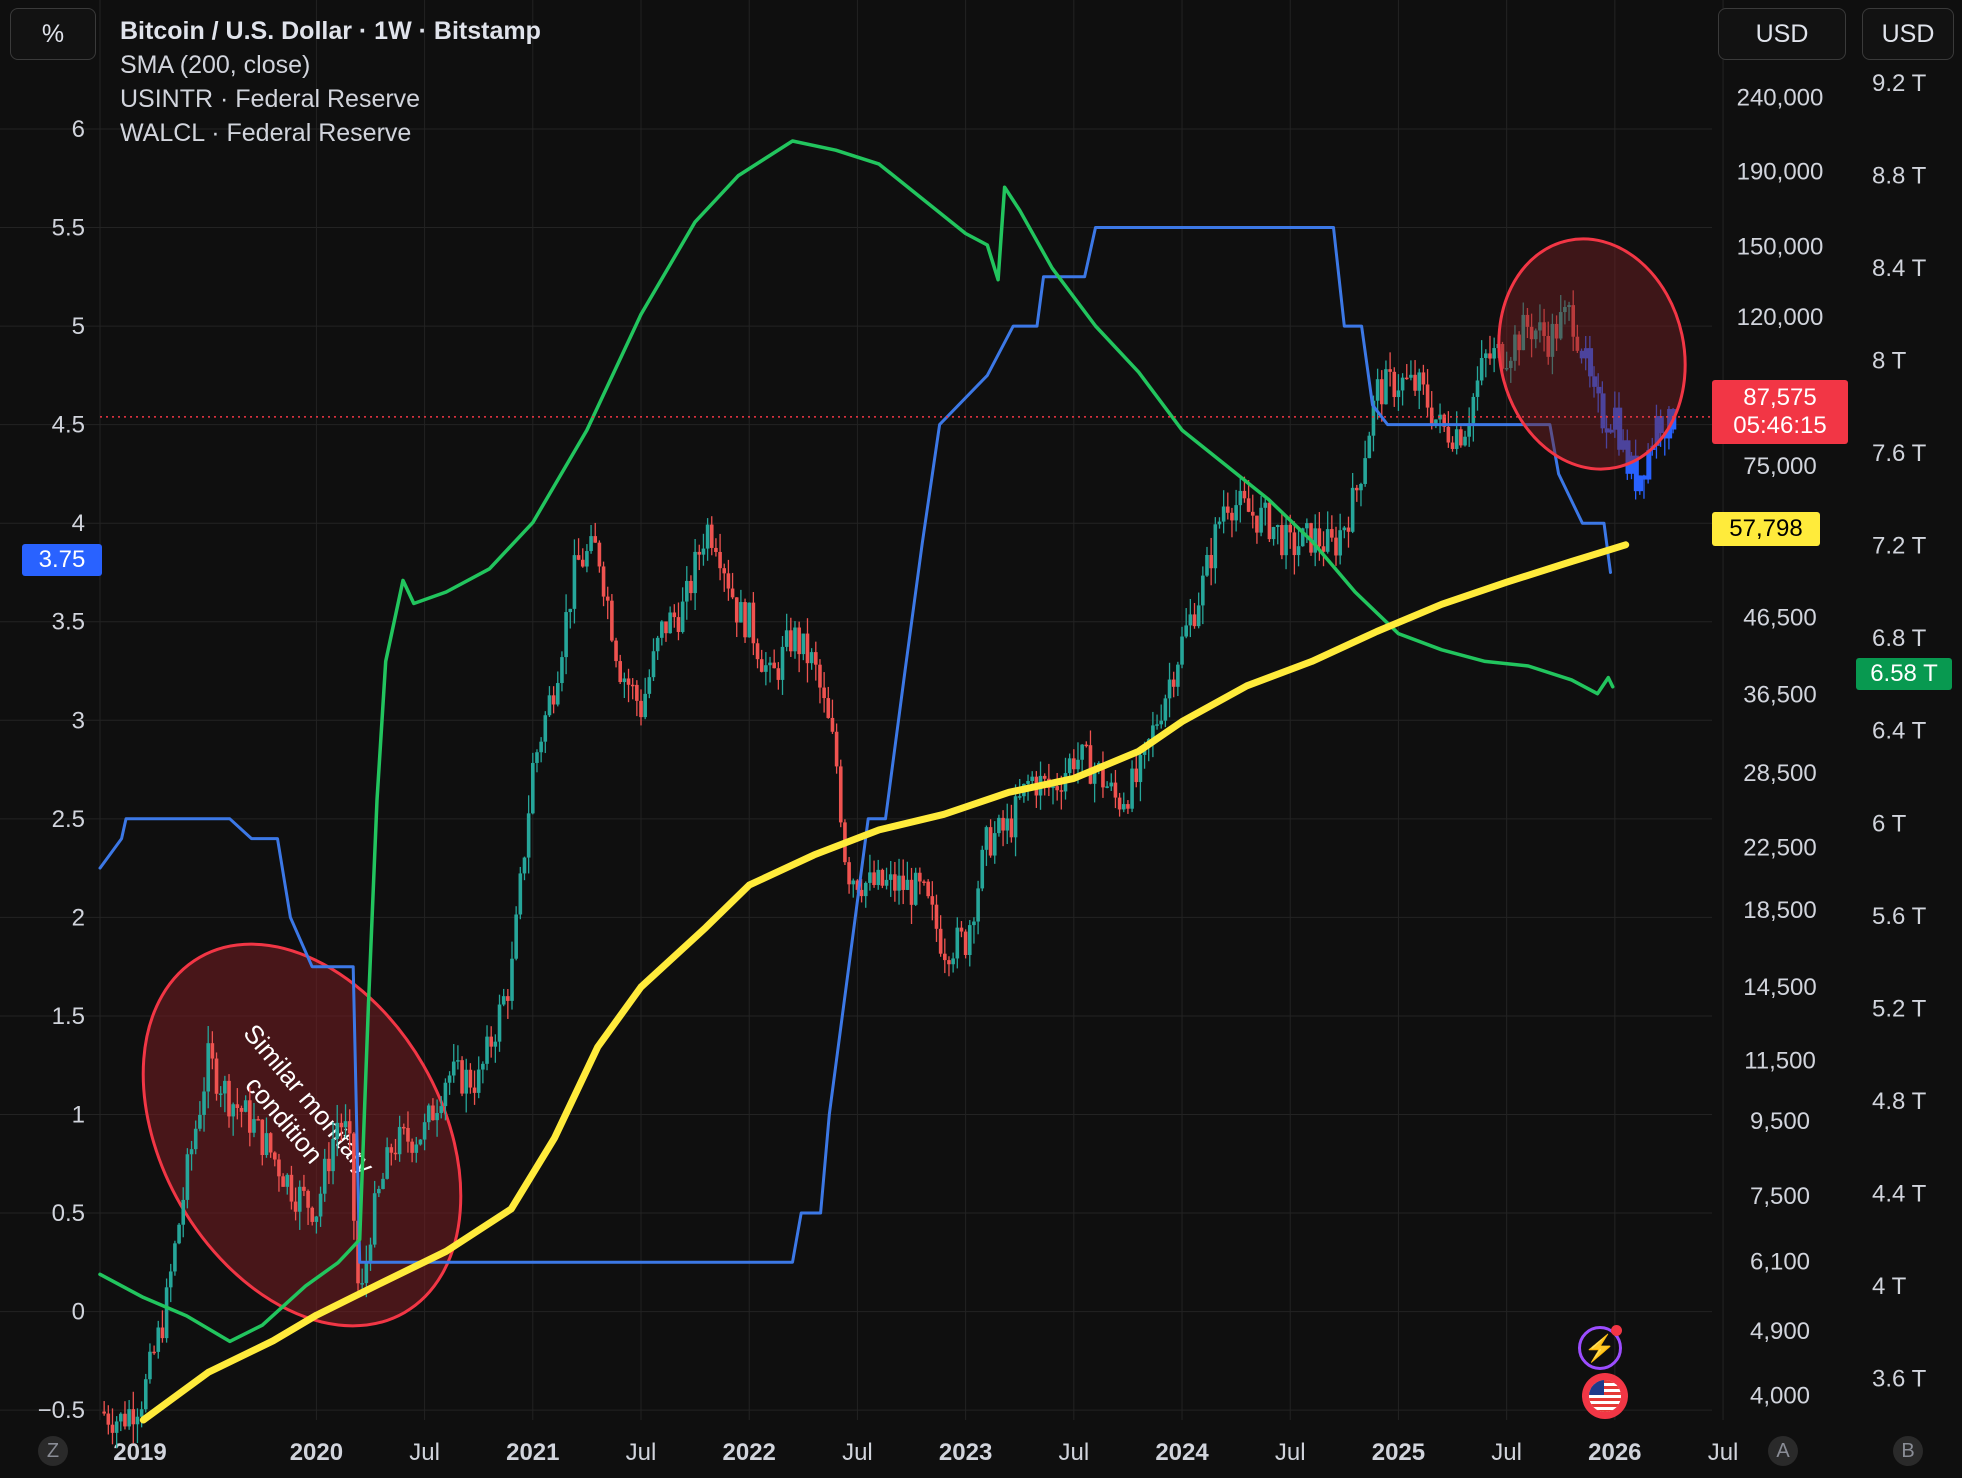 This screenshot has width=1962, height=1478. What do you see at coordinates (1600, 1347) in the screenshot?
I see `ai-assistant-icon: ⚡` at bounding box center [1600, 1347].